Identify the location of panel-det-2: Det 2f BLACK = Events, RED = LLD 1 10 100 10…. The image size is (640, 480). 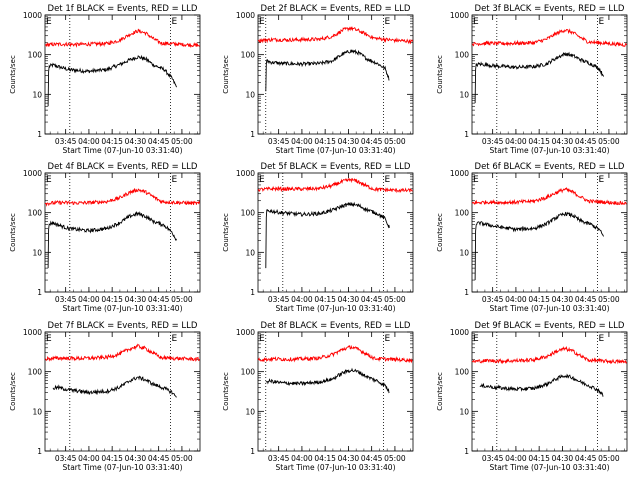
(318, 79).